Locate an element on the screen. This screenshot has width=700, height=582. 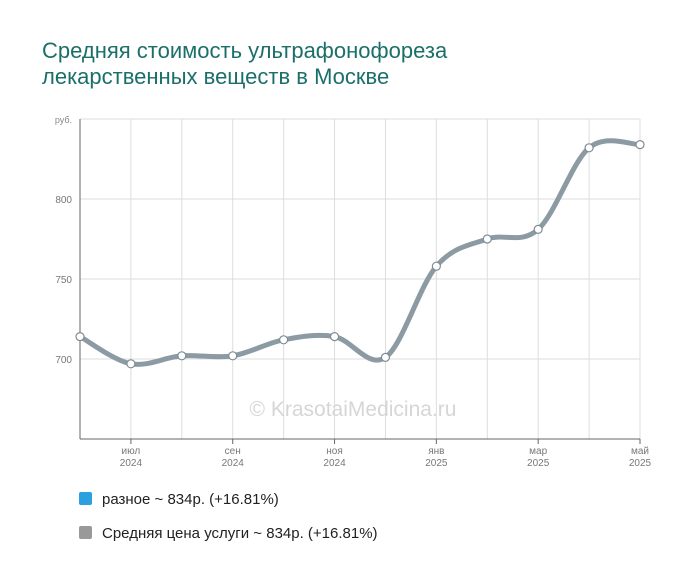
y-unit-label: руб. is located at coordinates (63, 120).